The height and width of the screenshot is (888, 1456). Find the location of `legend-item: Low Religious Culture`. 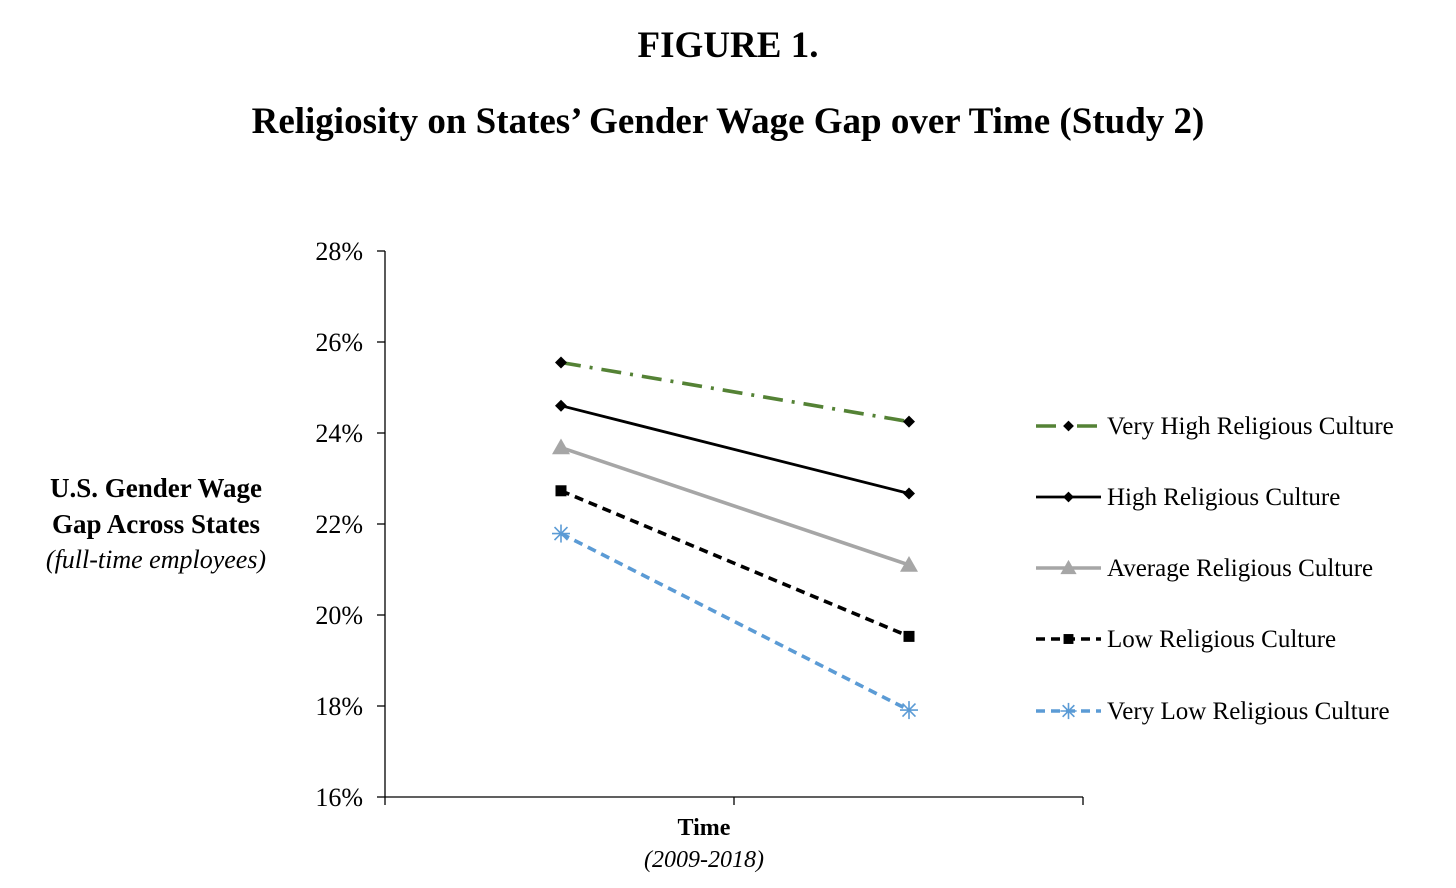

legend-item: Low Religious Culture is located at coordinates (1186, 639).